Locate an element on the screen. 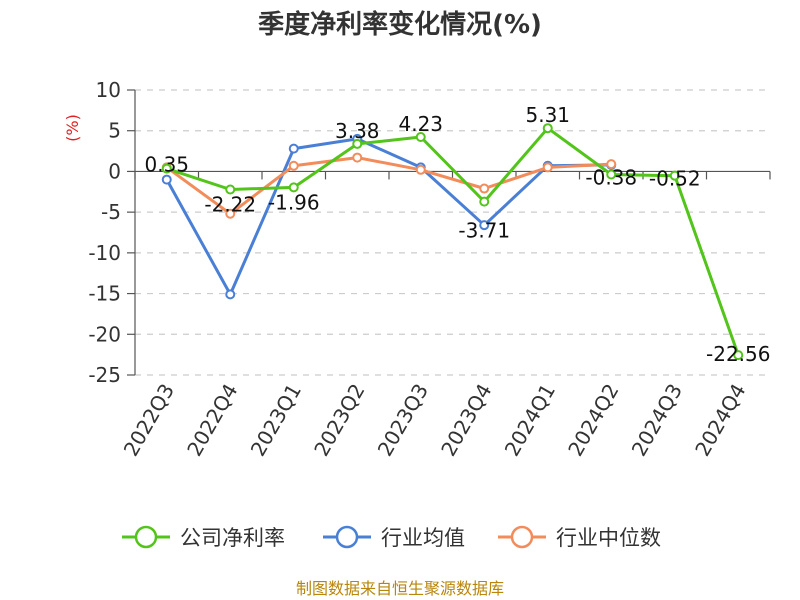 The height and width of the screenshot is (600, 800). y-tick-label: -5 is located at coordinates (111, 212).